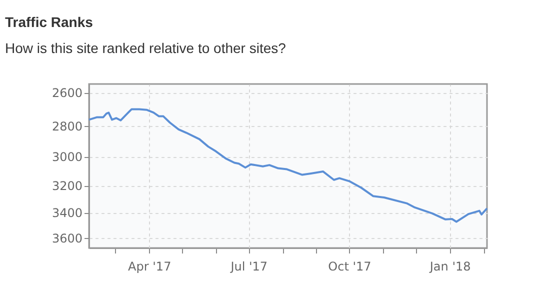  What do you see at coordinates (145, 48) in the screenshot?
I see `chart-subtitle: How is this site ranked relative to other sites?` at bounding box center [145, 48].